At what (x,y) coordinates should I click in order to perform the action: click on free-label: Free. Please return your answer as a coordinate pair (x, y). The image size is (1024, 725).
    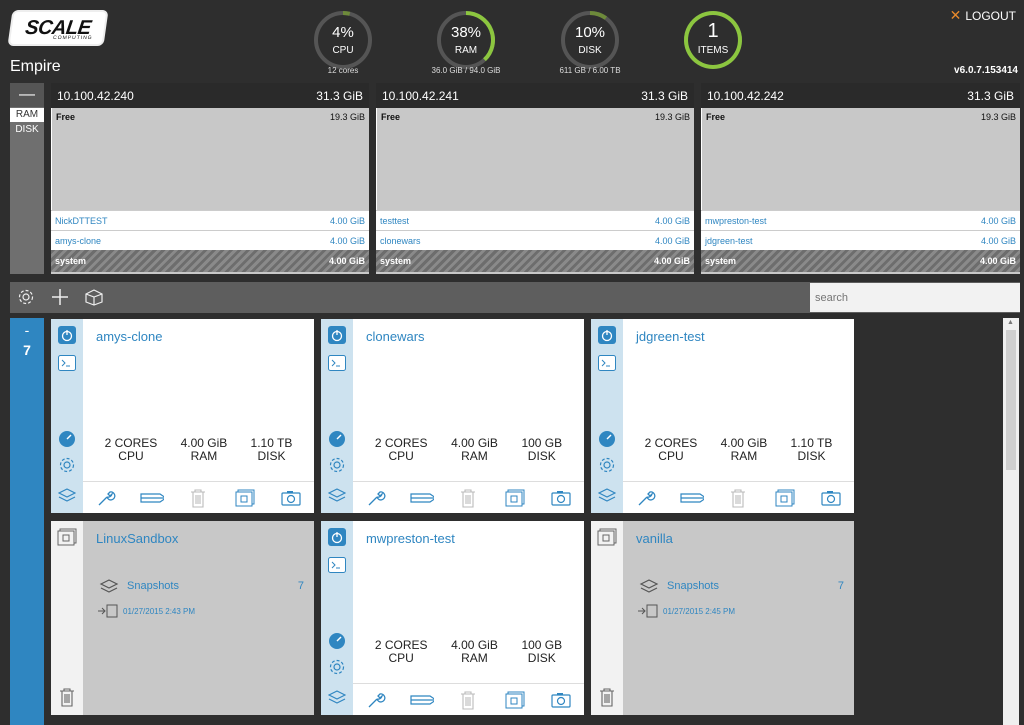
    Looking at the image, I should click on (66, 117).